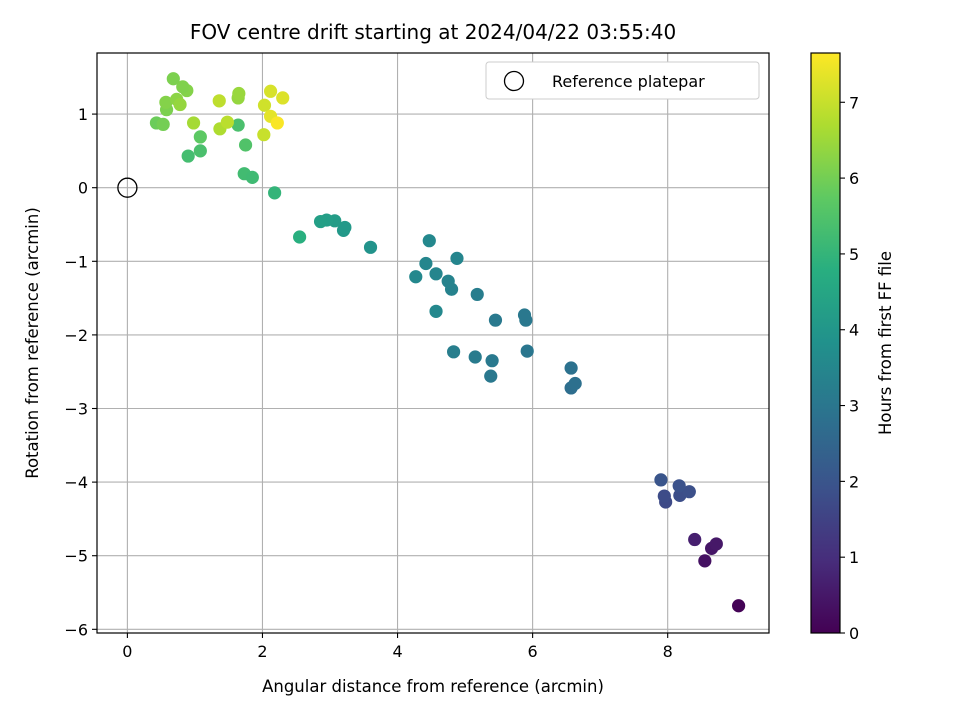 This screenshot has width=960, height=720. Describe the element at coordinates (854, 254) in the screenshot. I see `colorbar-tick-label: 5` at that location.